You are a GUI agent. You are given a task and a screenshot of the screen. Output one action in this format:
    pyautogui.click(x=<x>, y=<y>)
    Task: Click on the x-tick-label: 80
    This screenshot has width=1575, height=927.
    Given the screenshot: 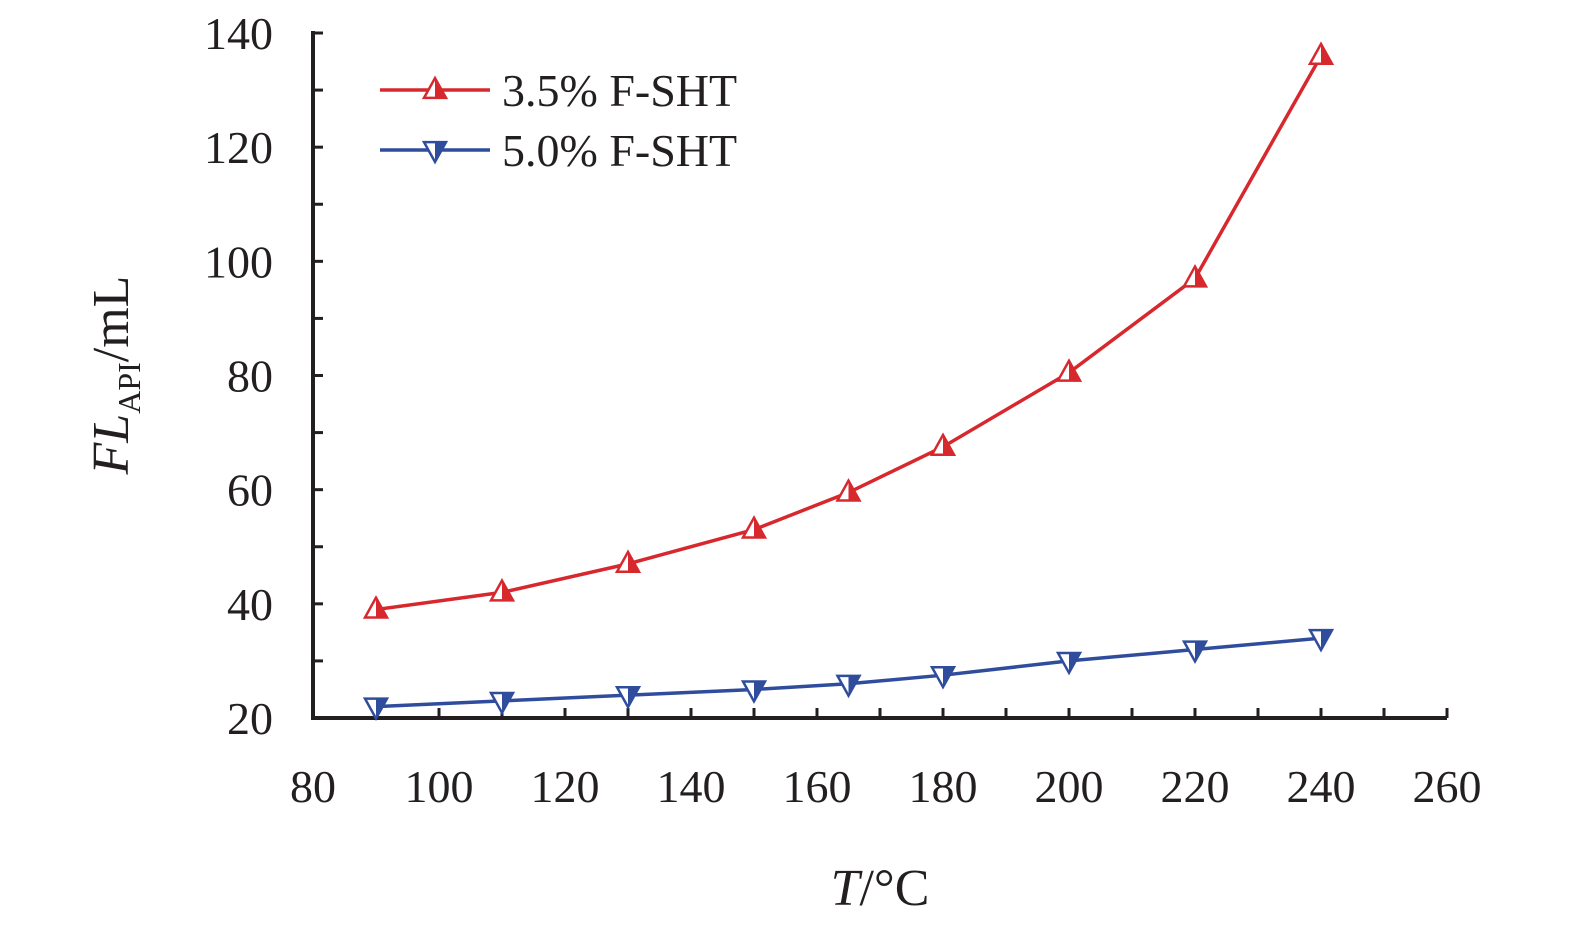 What is the action you would take?
    pyautogui.click(x=313, y=786)
    